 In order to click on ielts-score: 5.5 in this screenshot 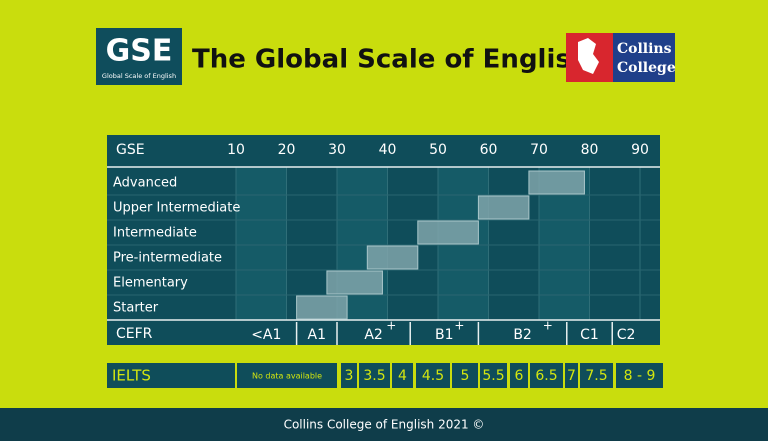, I will do `click(493, 376)`.